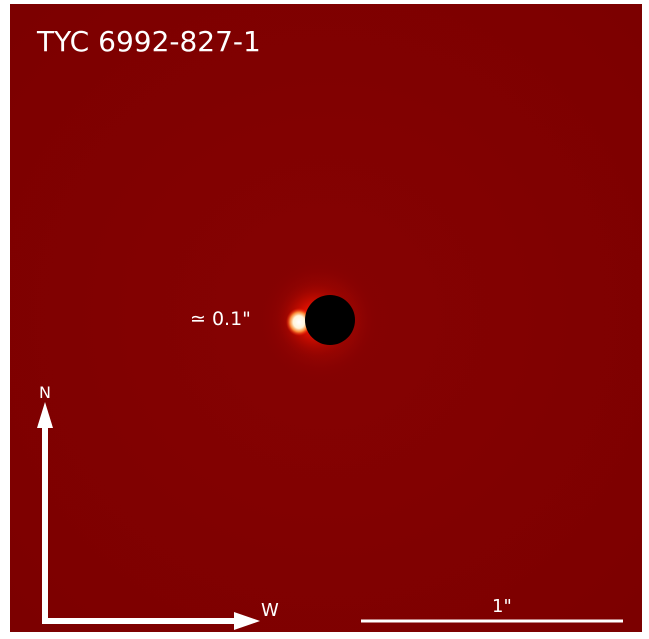 This screenshot has height=639, width=649. I want to click on coronagraph-mask, so click(330, 320).